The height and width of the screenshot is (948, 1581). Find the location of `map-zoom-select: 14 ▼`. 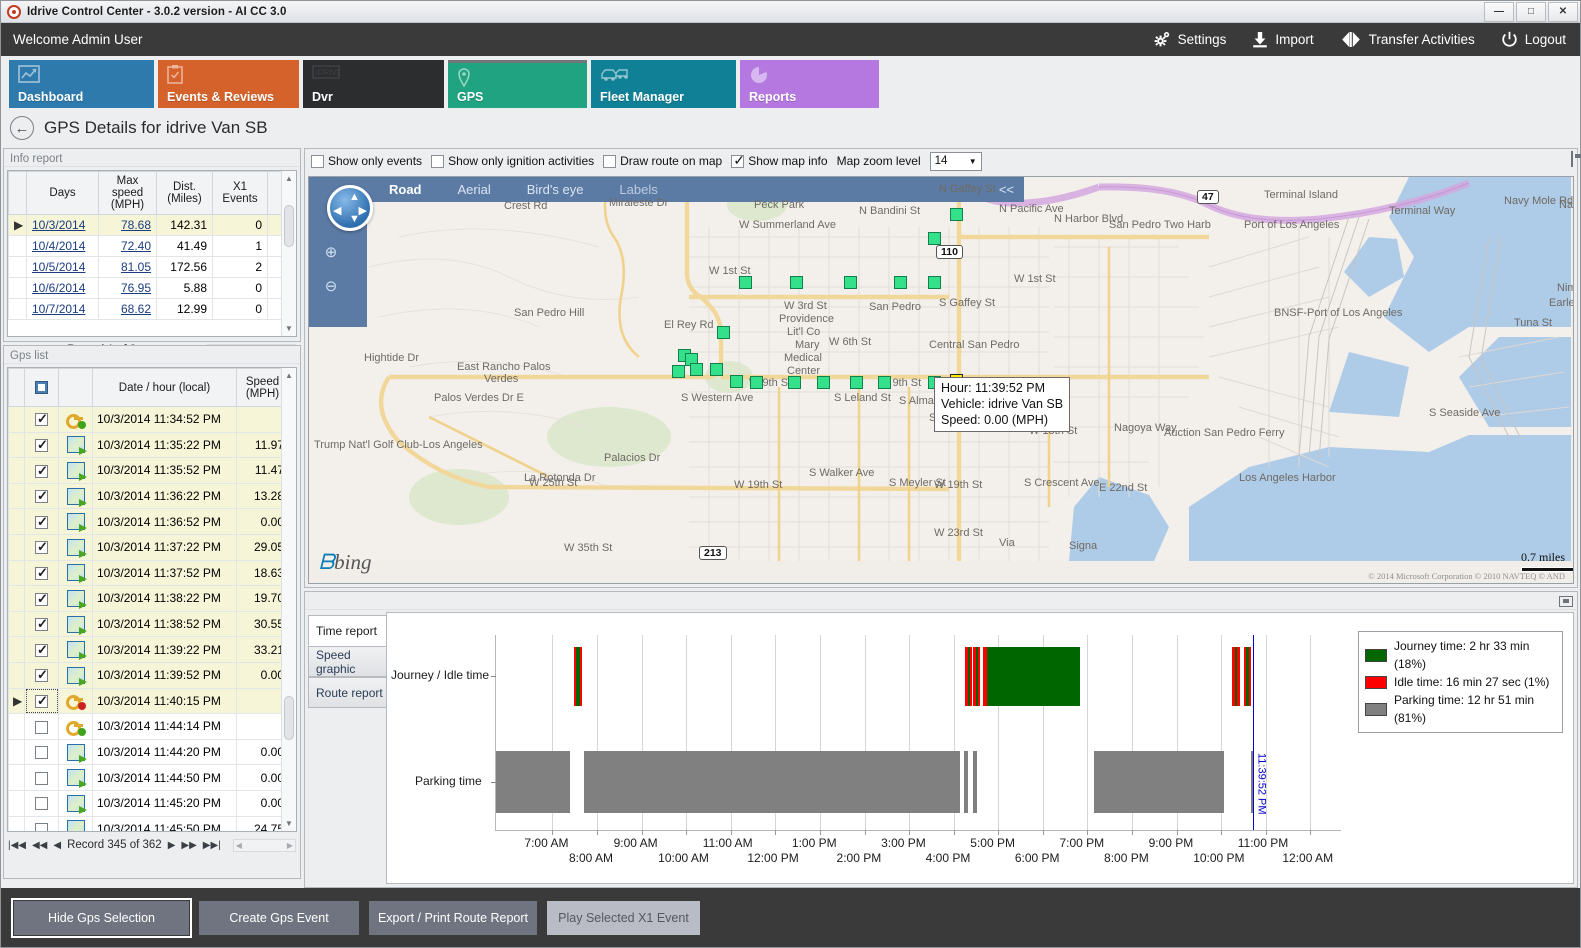

map-zoom-select: 14 ▼ is located at coordinates (955, 161).